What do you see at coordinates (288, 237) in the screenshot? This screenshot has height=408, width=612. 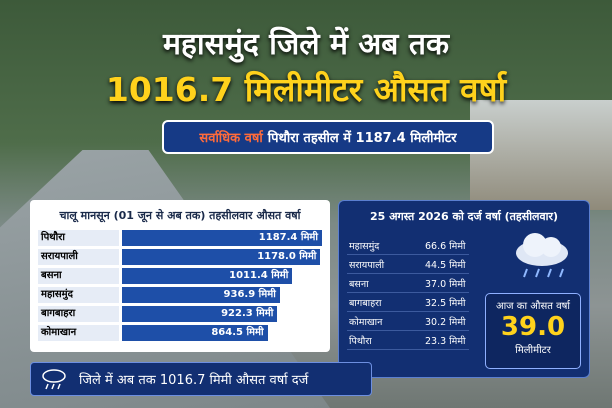 I see `value-label: 1187.4 मिमी` at bounding box center [288, 237].